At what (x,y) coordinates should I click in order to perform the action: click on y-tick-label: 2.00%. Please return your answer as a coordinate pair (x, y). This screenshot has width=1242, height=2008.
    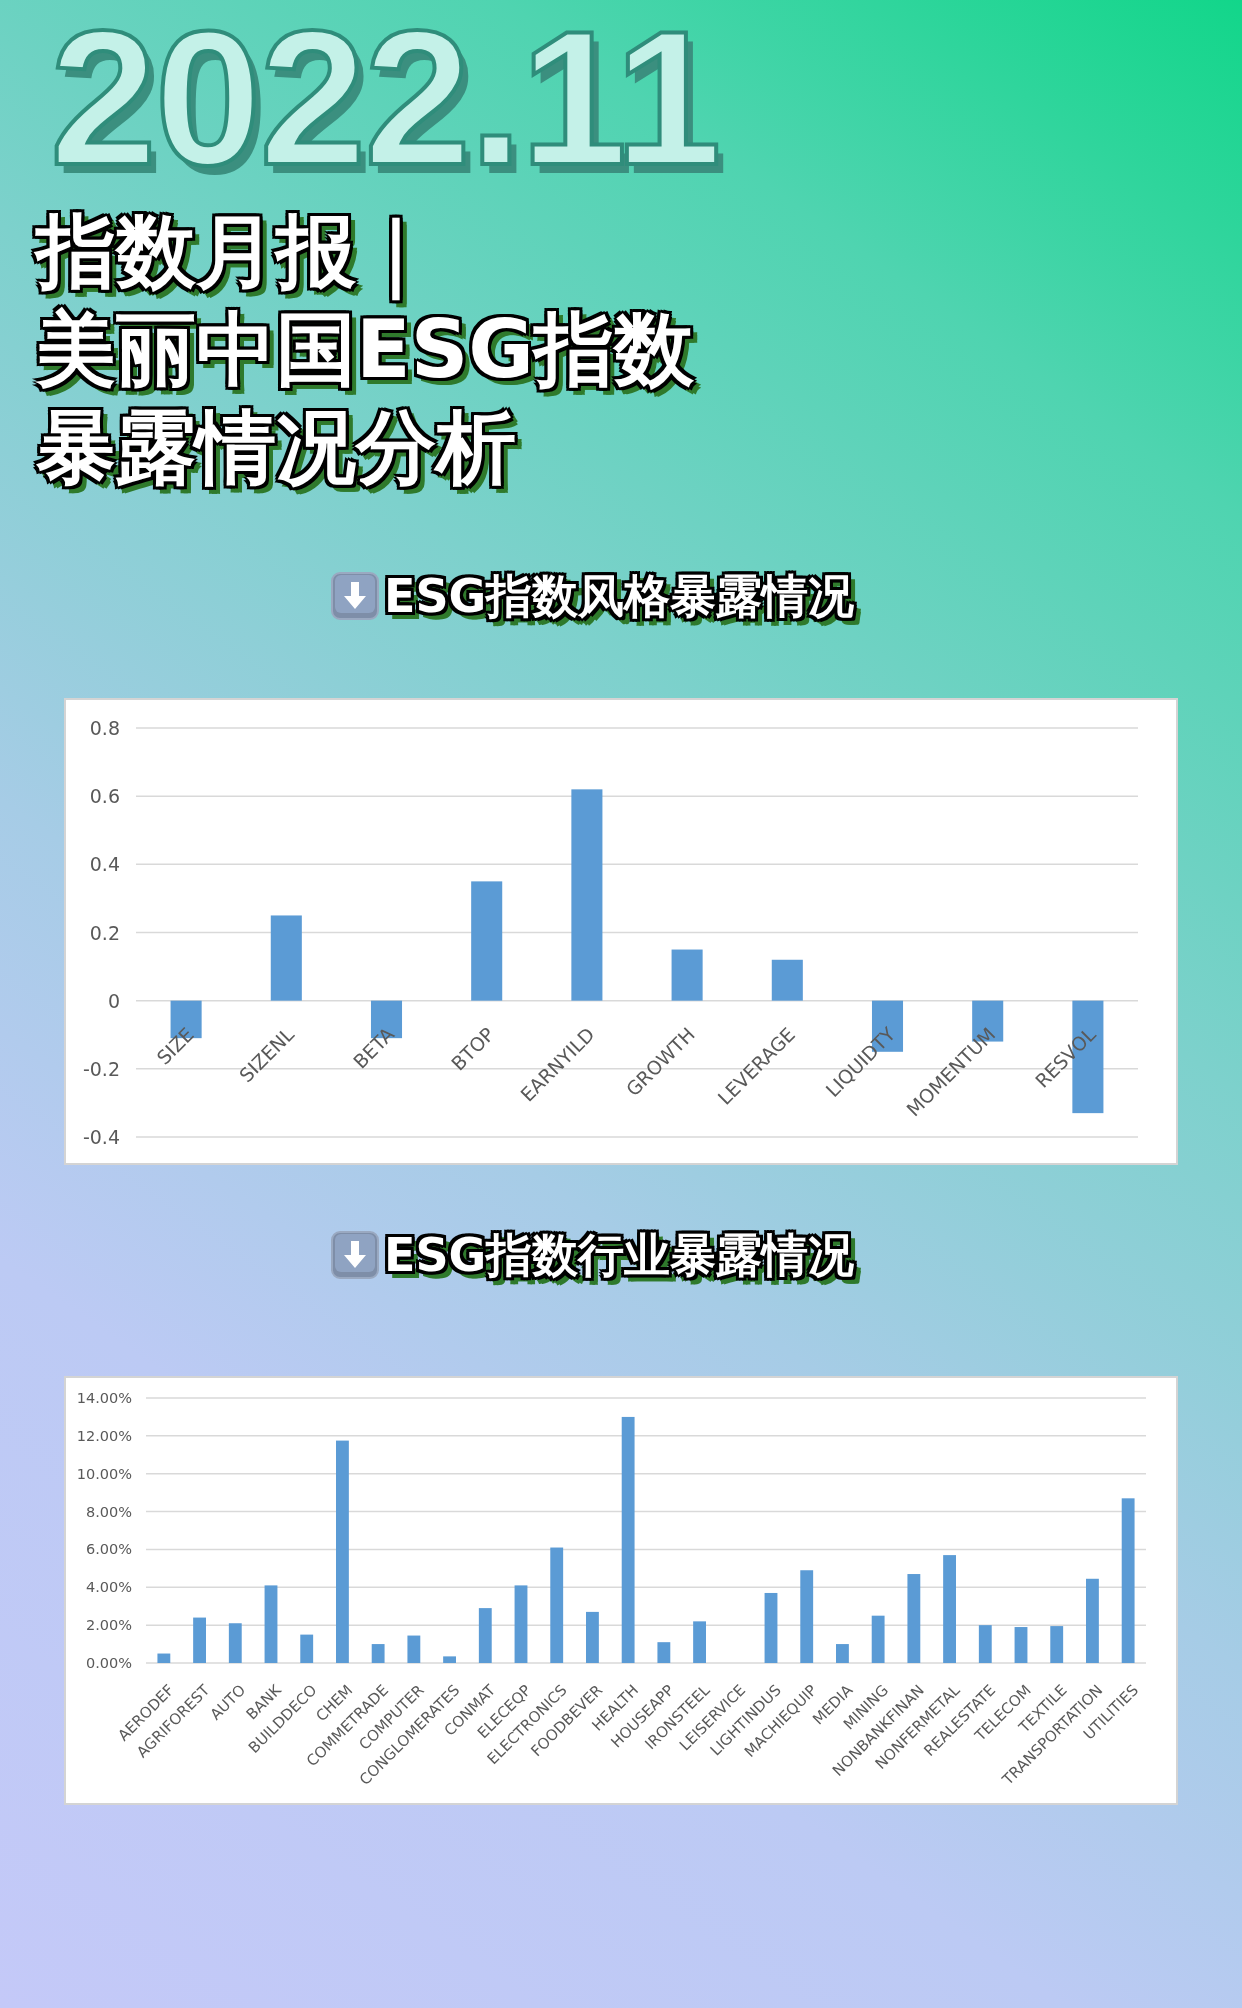
    Looking at the image, I should click on (108, 1625).